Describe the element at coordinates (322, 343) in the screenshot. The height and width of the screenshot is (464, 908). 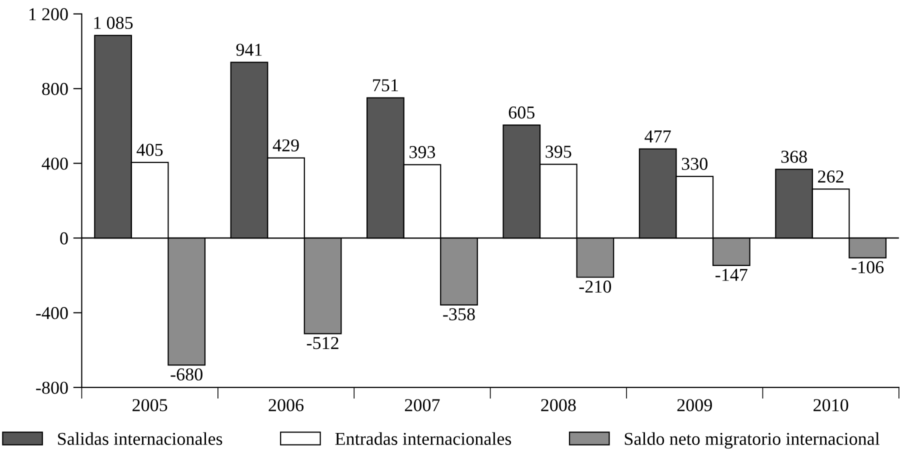
I see `data-label: -512` at that location.